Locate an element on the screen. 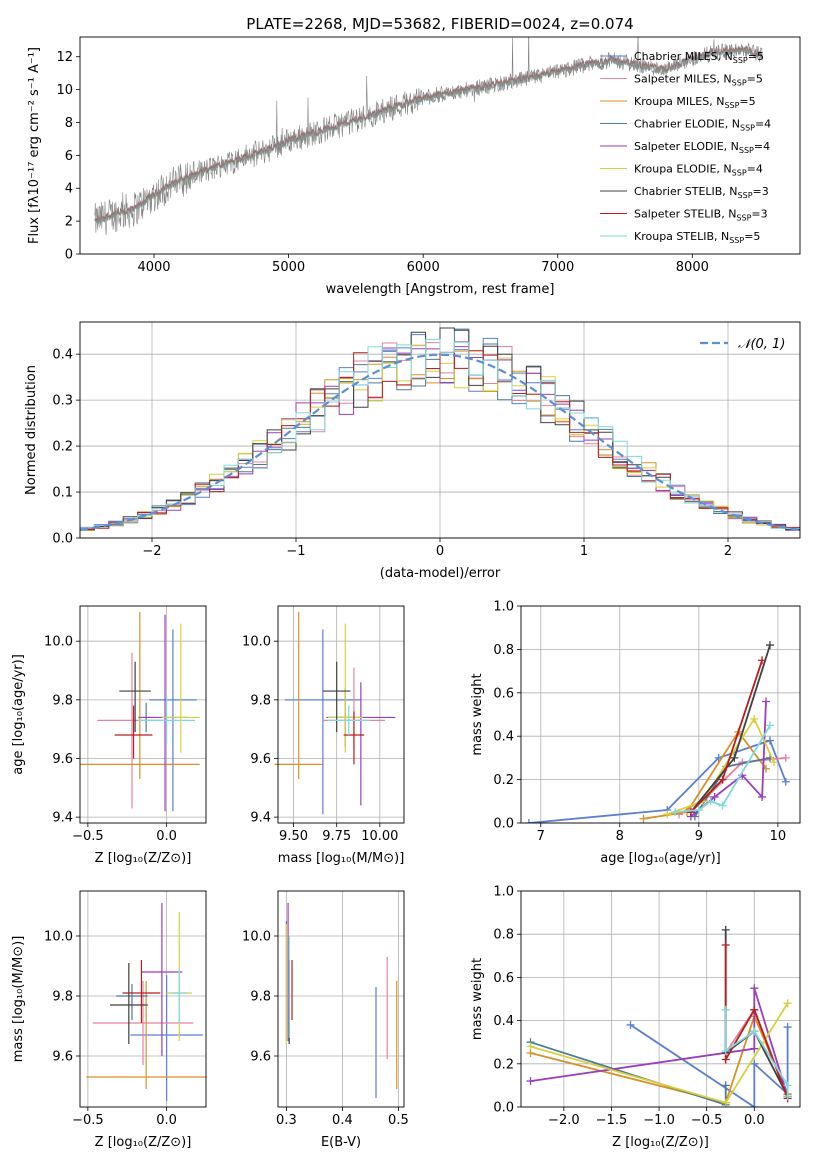  x-tick-label: 8000 is located at coordinates (692, 267).